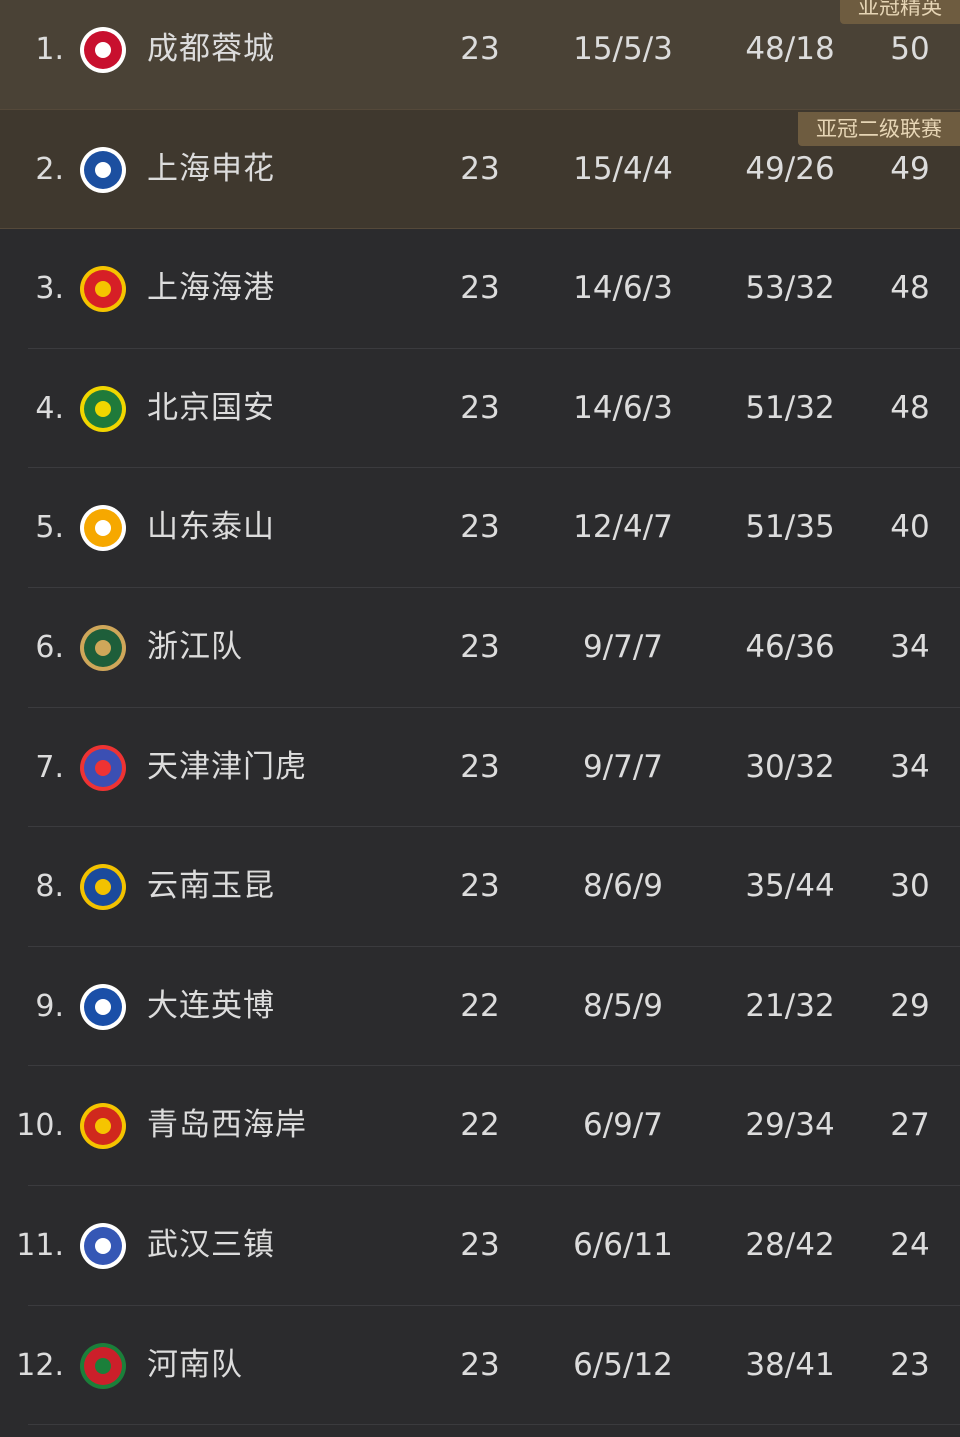 The height and width of the screenshot is (1437, 960). What do you see at coordinates (49, 1006) in the screenshot?
I see `rank: 9.` at bounding box center [49, 1006].